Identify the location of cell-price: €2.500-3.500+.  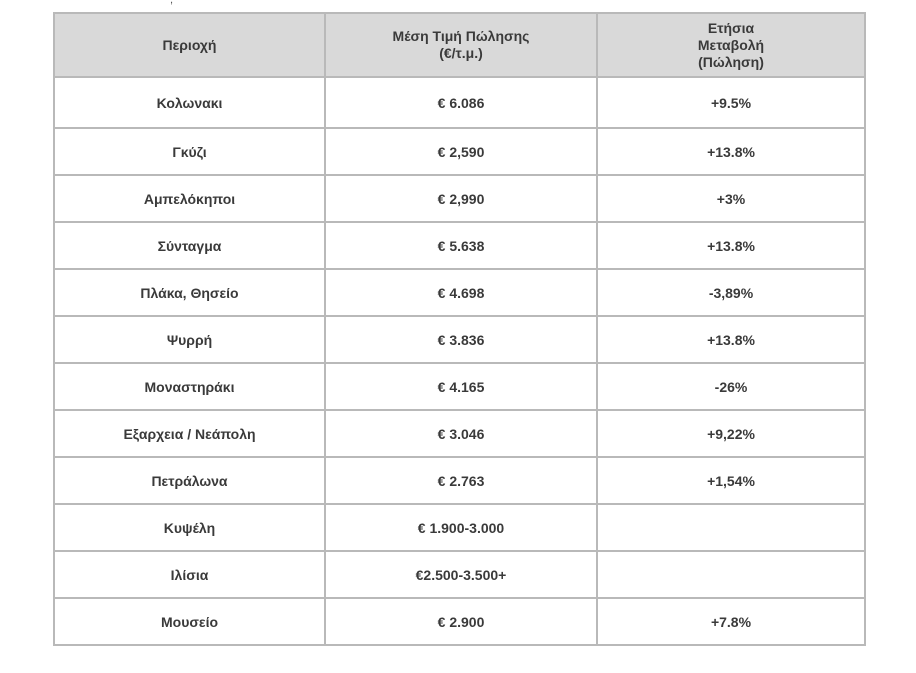
(461, 574).